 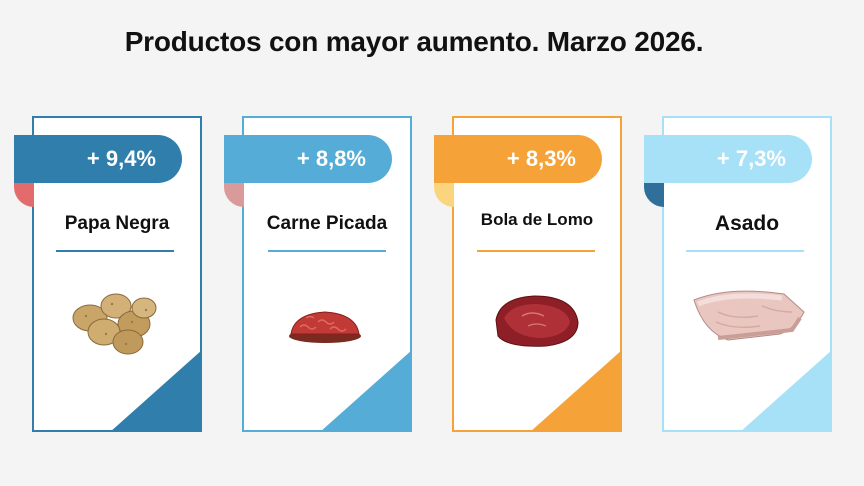 What do you see at coordinates (121, 158) in the screenshot?
I see `change-value: + 9,4%` at bounding box center [121, 158].